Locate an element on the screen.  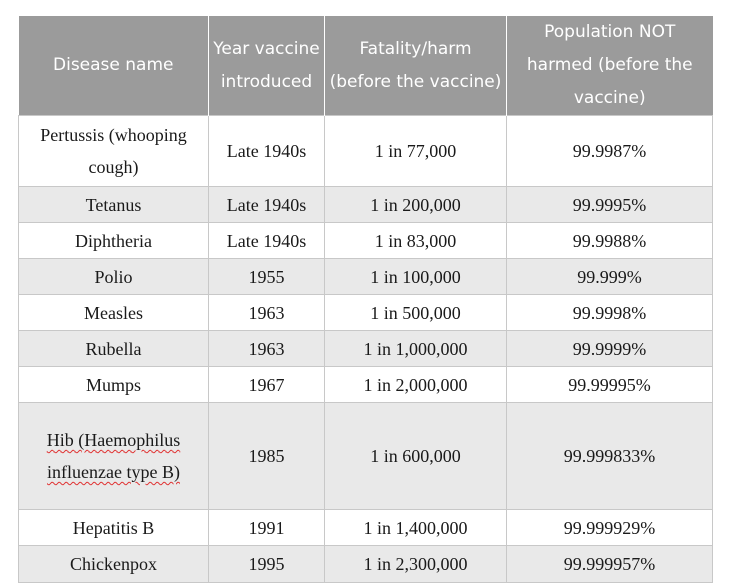
cell-disease: Chickenpox is located at coordinates (113, 564).